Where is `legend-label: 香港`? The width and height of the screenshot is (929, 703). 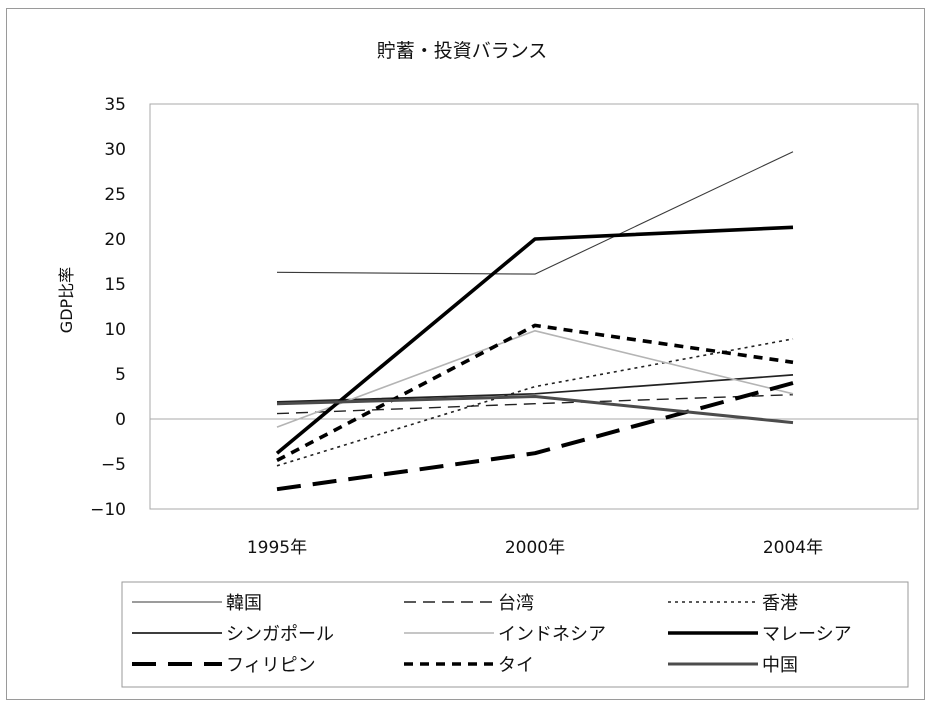
legend-label: 香港 is located at coordinates (780, 603).